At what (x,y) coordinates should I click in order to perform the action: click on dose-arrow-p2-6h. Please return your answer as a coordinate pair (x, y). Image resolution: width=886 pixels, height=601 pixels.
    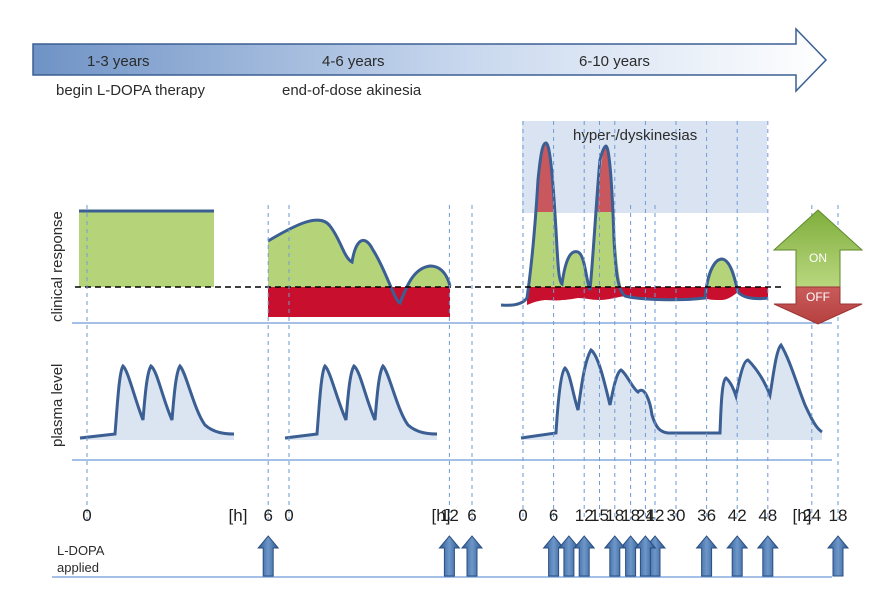
    Looking at the image, I should click on (472, 556).